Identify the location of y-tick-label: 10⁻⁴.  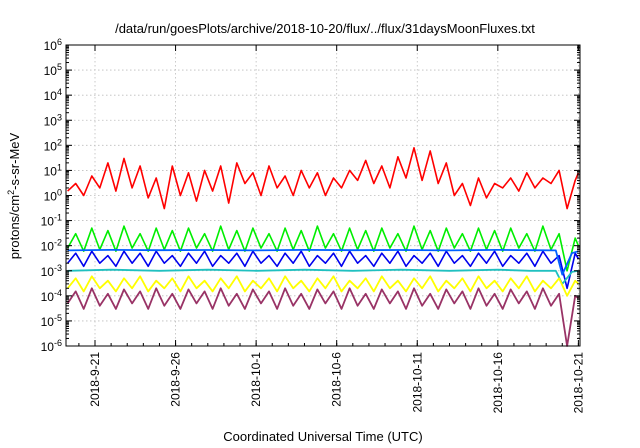
(51, 296).